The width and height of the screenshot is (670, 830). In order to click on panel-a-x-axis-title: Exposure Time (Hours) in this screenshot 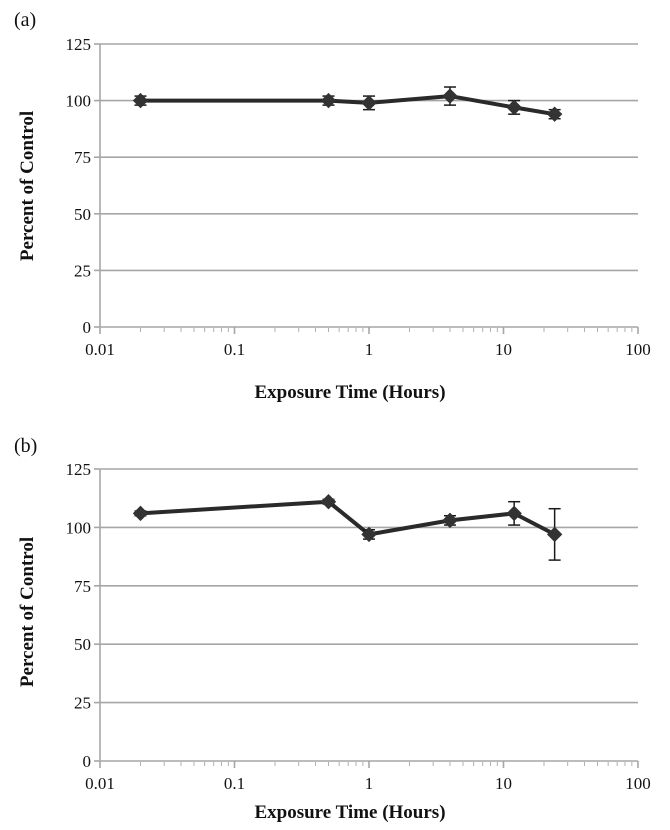, I will do `click(349, 392)`.